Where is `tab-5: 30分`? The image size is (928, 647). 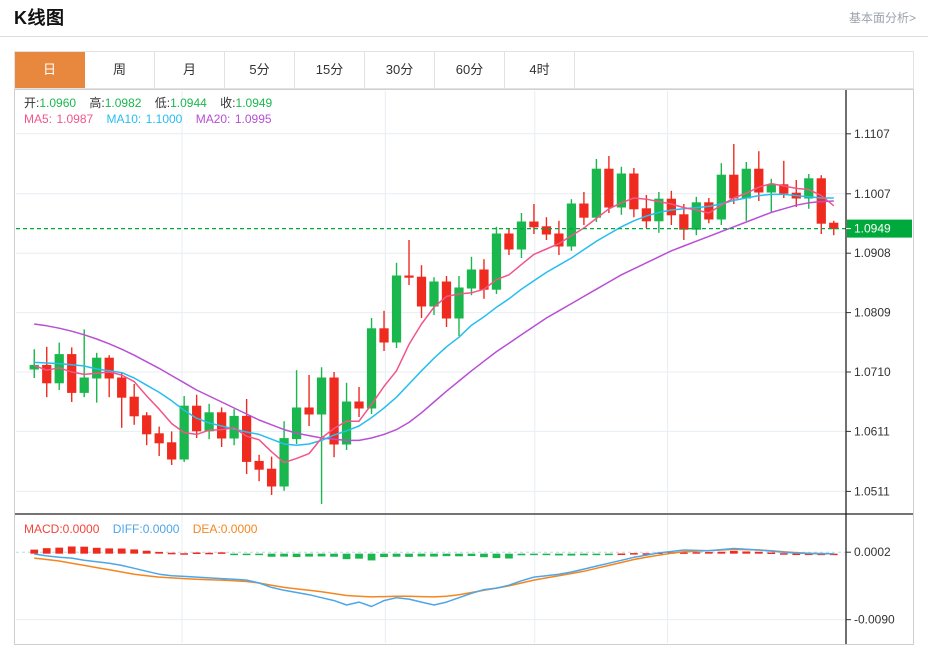 tab-5: 30分 is located at coordinates (400, 70).